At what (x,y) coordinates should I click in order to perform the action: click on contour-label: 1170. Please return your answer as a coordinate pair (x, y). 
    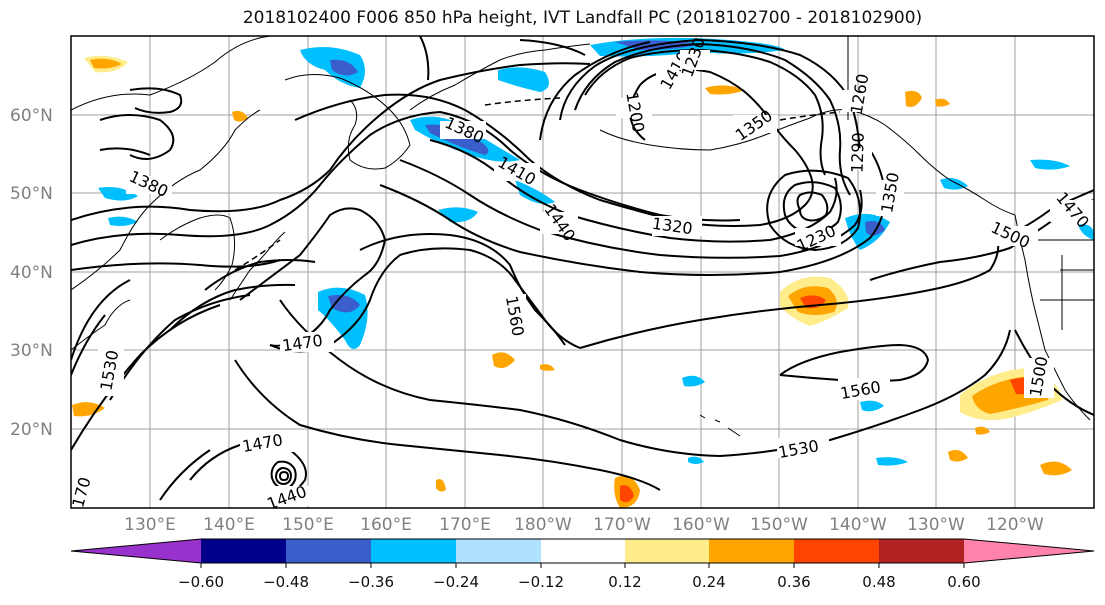
    Looking at the image, I should click on (83, 497).